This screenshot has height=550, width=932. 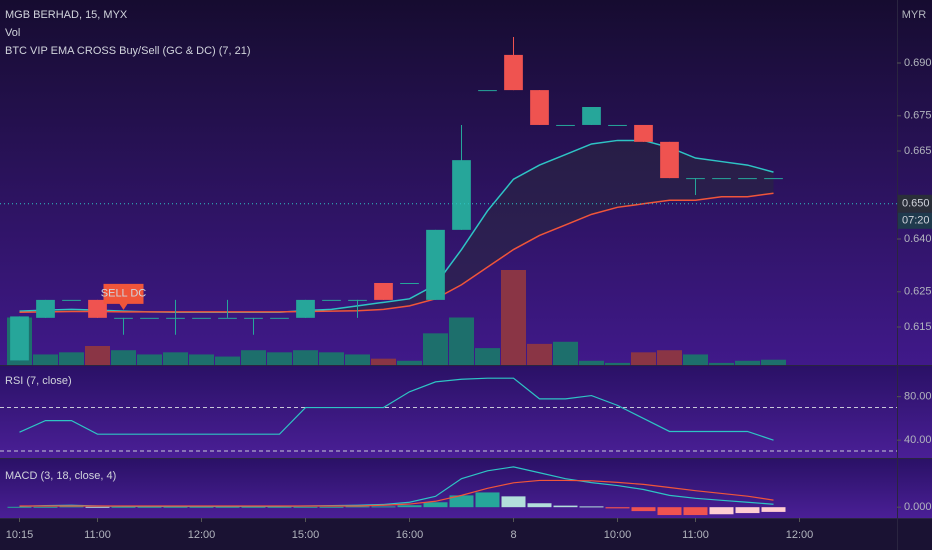 I want to click on rsi-title: RSI (7, close), so click(x=38, y=381).